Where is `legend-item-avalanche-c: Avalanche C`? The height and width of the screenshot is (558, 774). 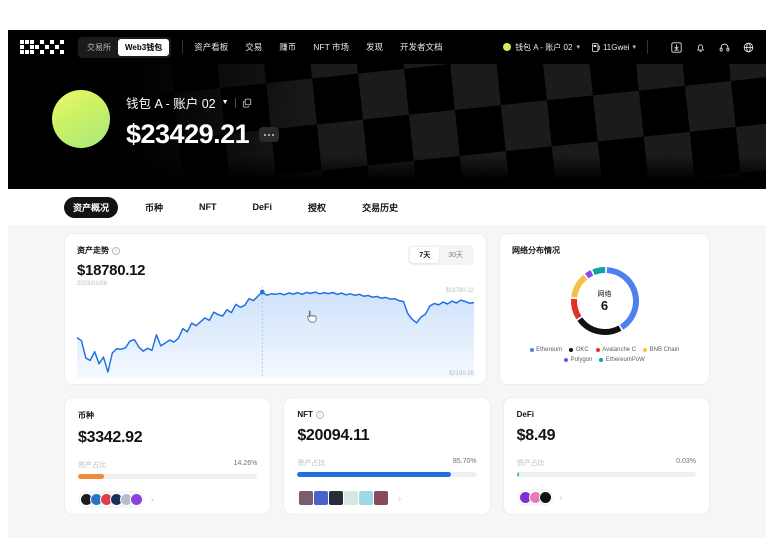 legend-item-avalanche-c: Avalanche C is located at coordinates (615, 350).